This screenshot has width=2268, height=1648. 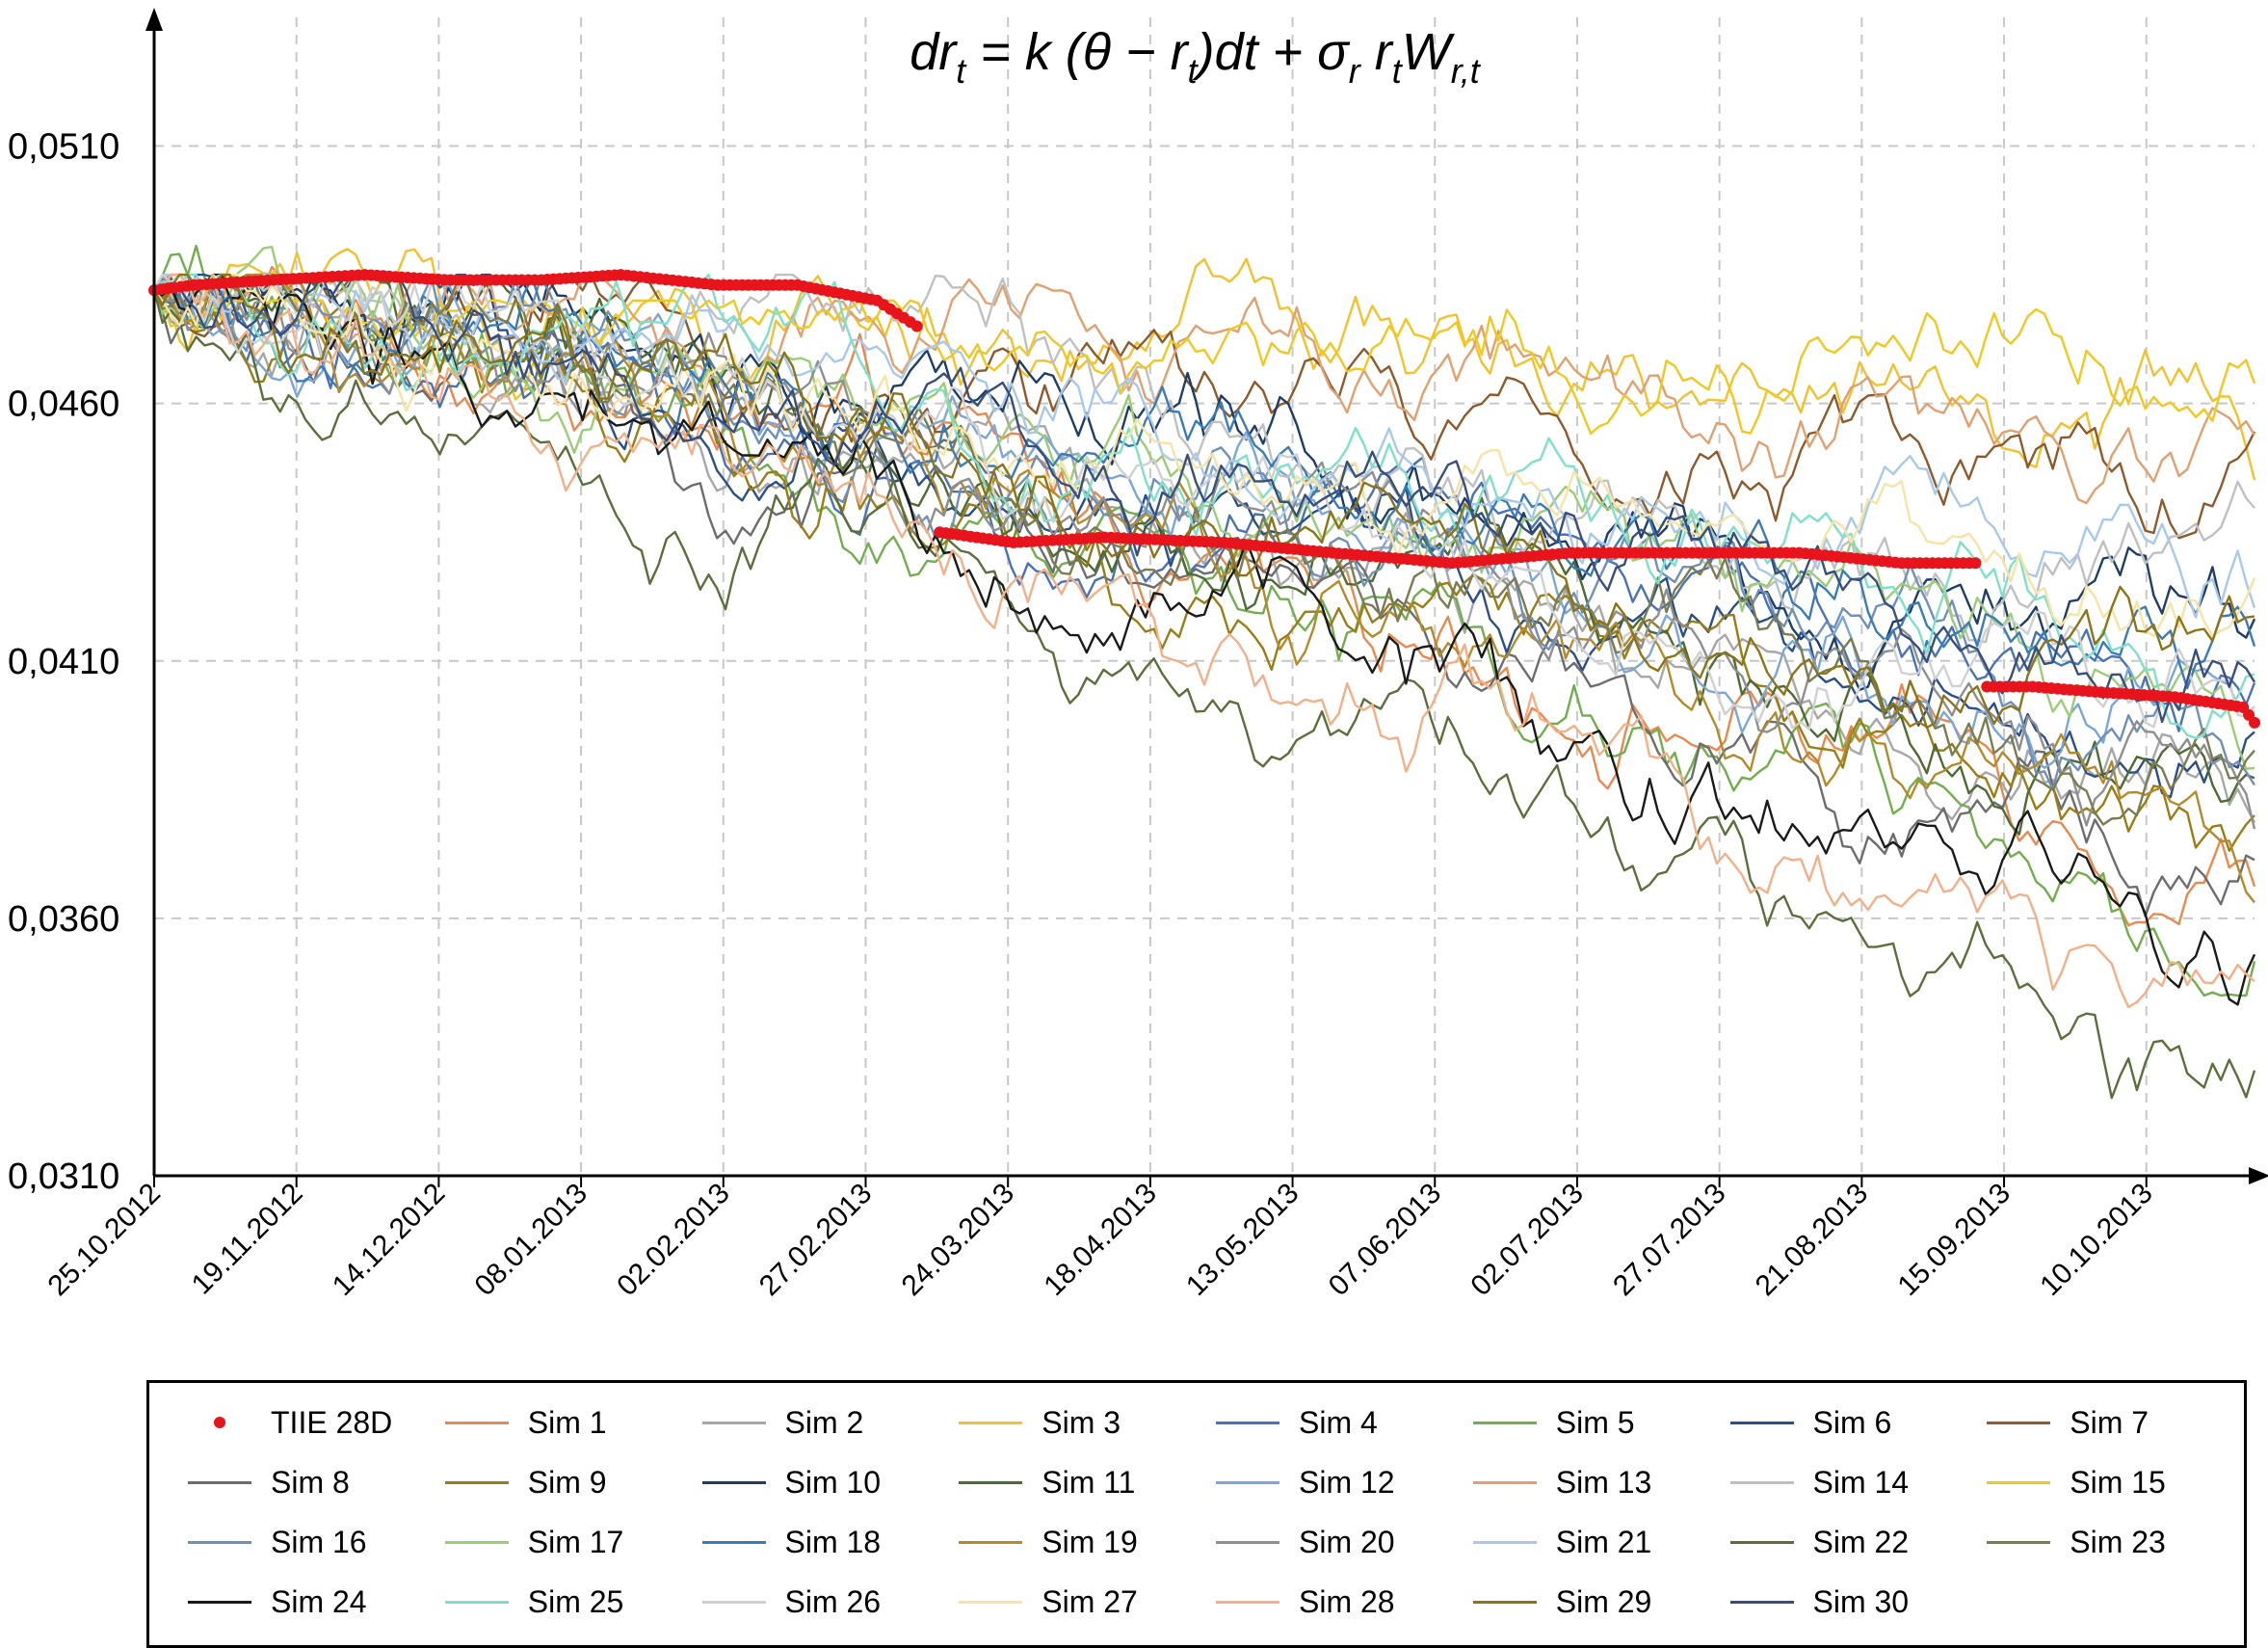 I want to click on legend-item-sim-17: Sim 17, so click(x=554, y=1542).